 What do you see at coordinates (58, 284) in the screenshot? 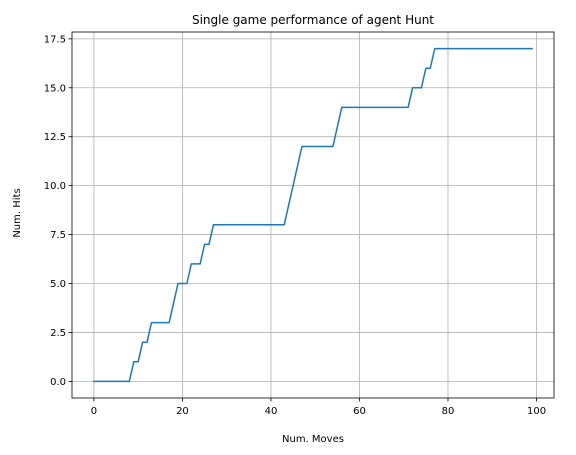
I see `y-tick-label: 5.0` at bounding box center [58, 284].